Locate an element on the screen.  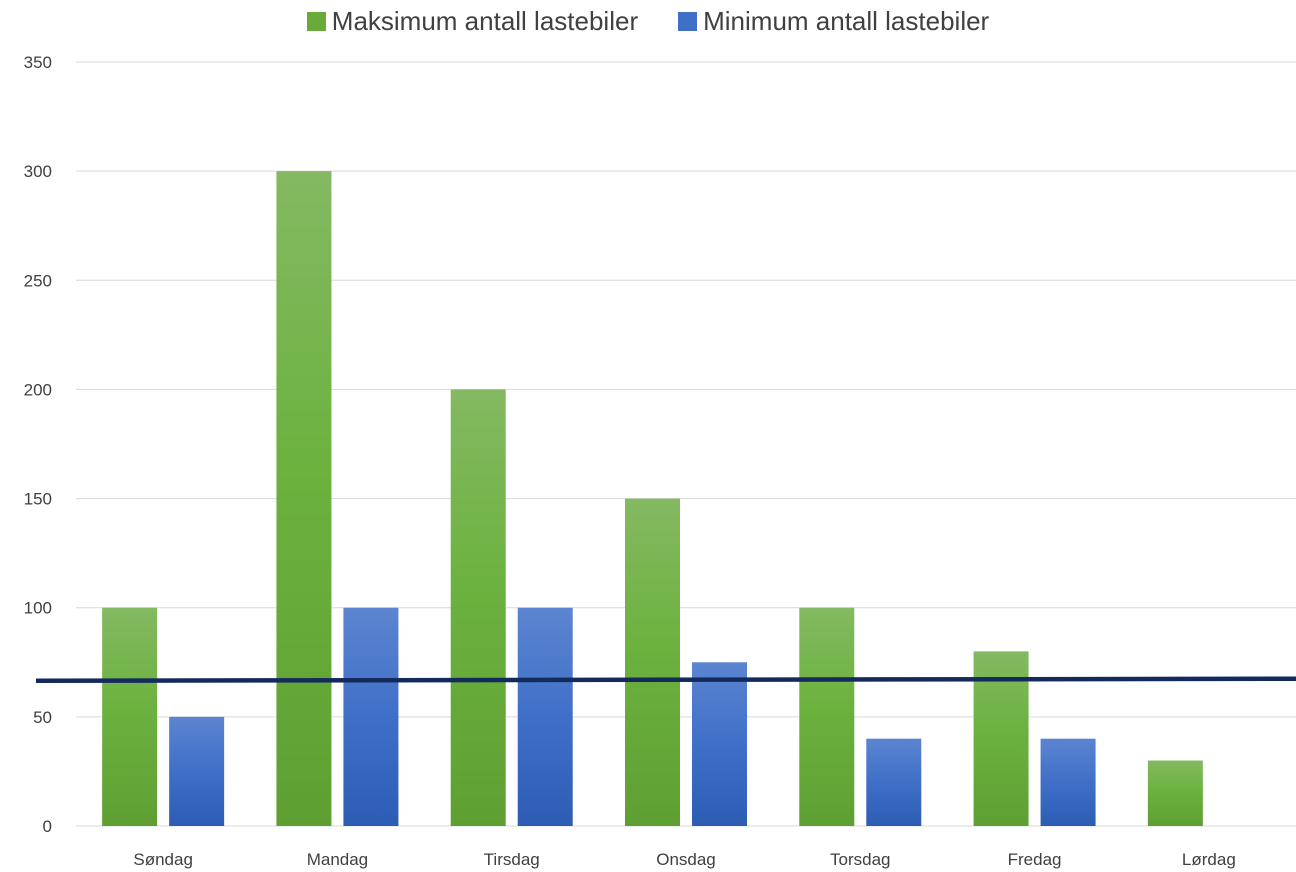
x-category-label: Søndag is located at coordinates (163, 859).